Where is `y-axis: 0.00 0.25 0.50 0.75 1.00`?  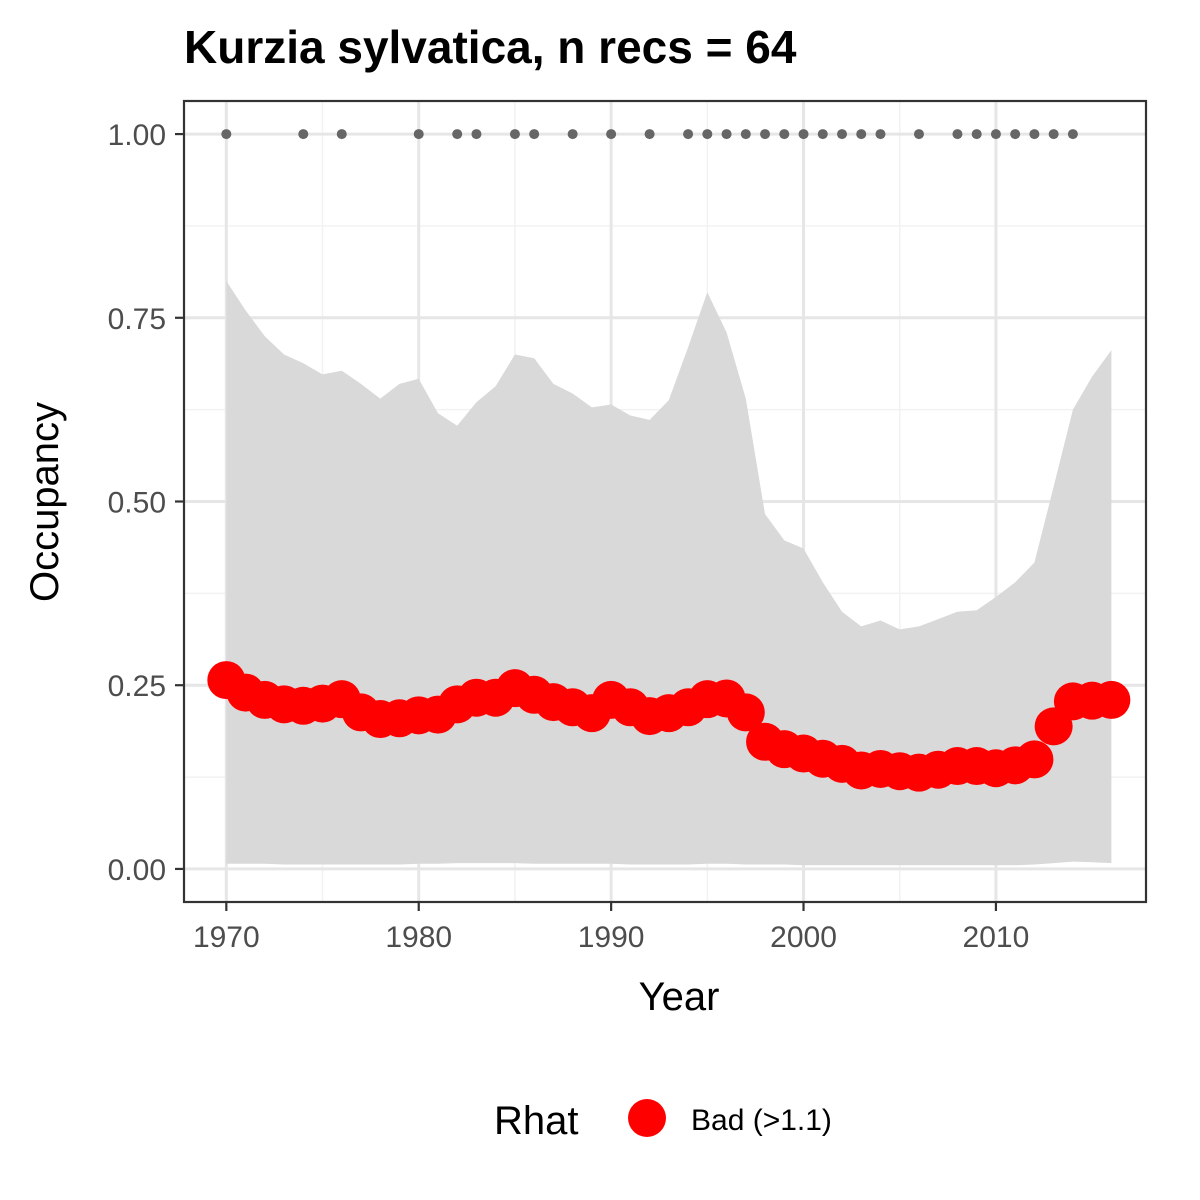
y-axis: 0.00 0.25 0.50 0.75 1.00 is located at coordinates (146, 503).